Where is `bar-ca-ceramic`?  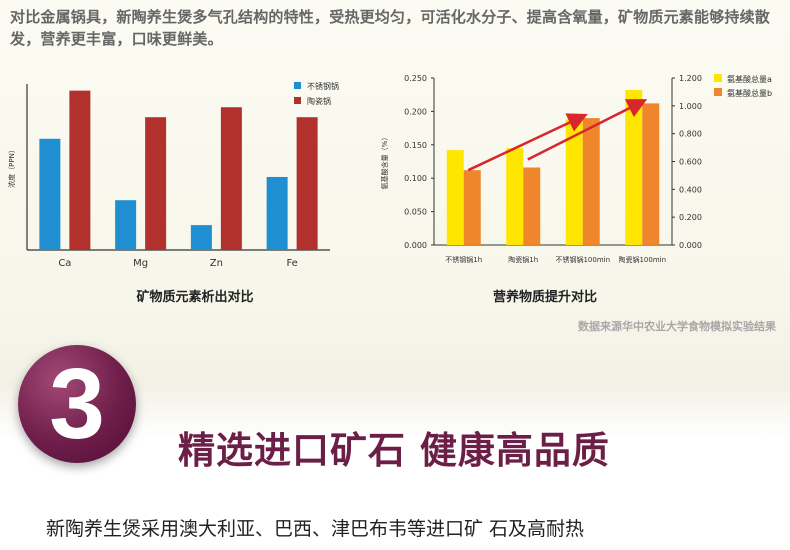 bar-ca-ceramic is located at coordinates (80, 170).